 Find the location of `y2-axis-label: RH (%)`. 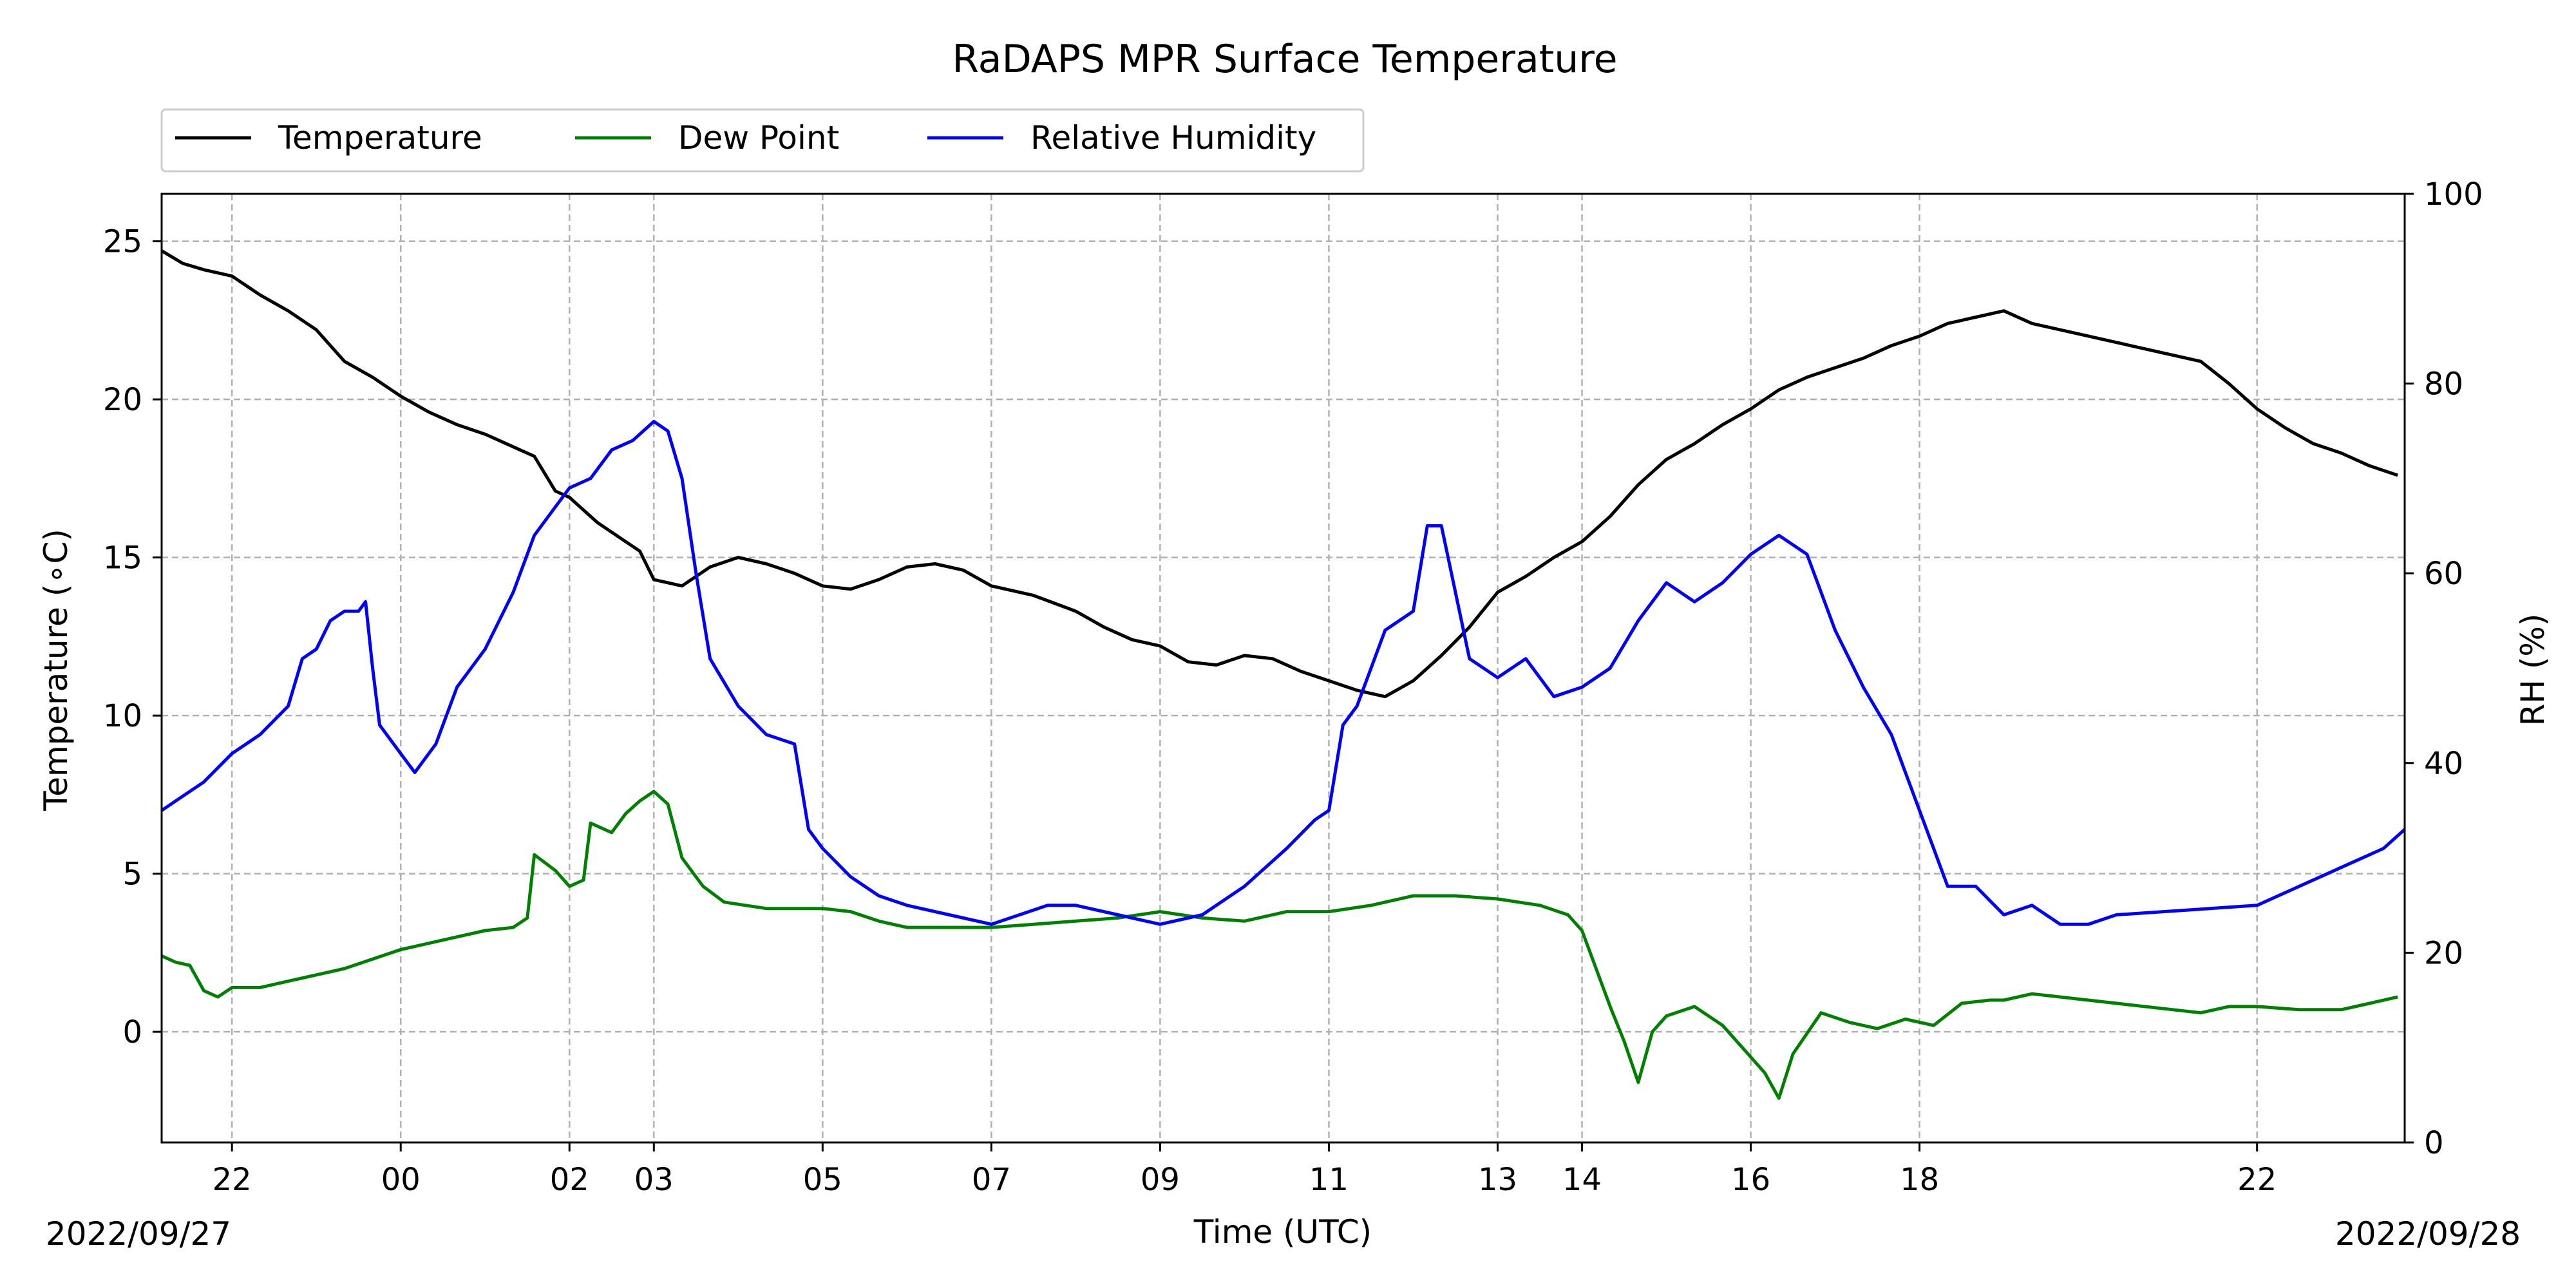

y2-axis-label: RH (%) is located at coordinates (2533, 670).